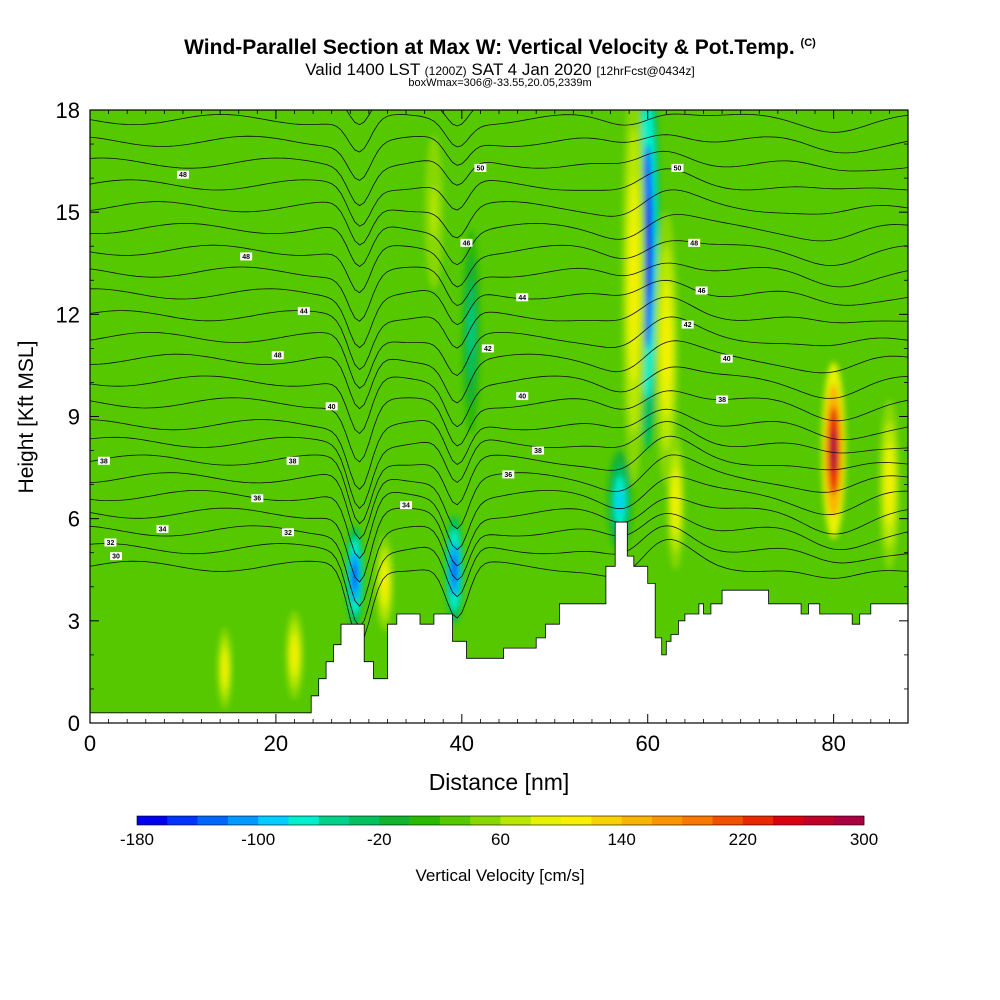  I want to click on y-tick-label: 15, so click(68, 212).